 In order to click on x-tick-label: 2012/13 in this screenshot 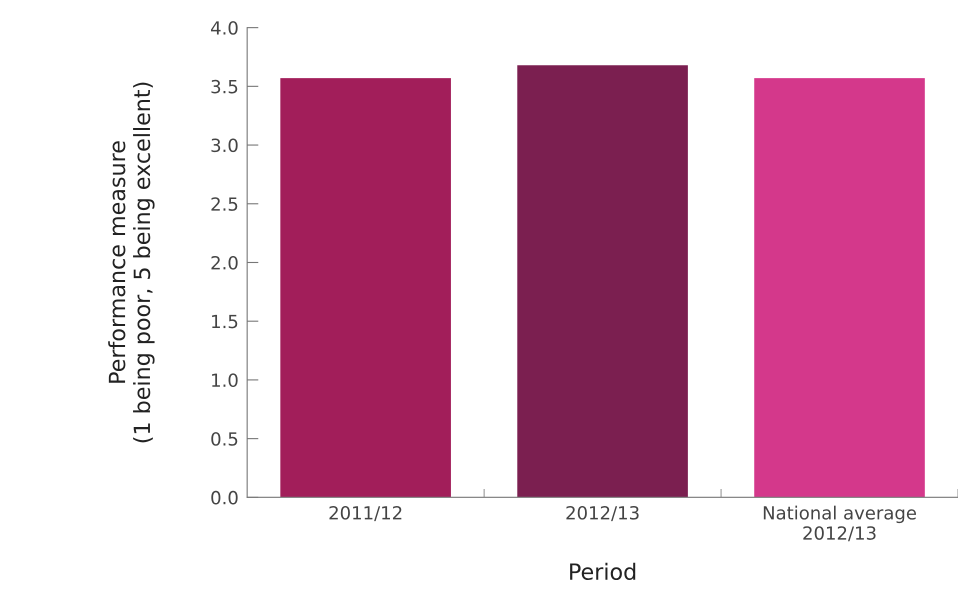, I will do `click(602, 514)`.